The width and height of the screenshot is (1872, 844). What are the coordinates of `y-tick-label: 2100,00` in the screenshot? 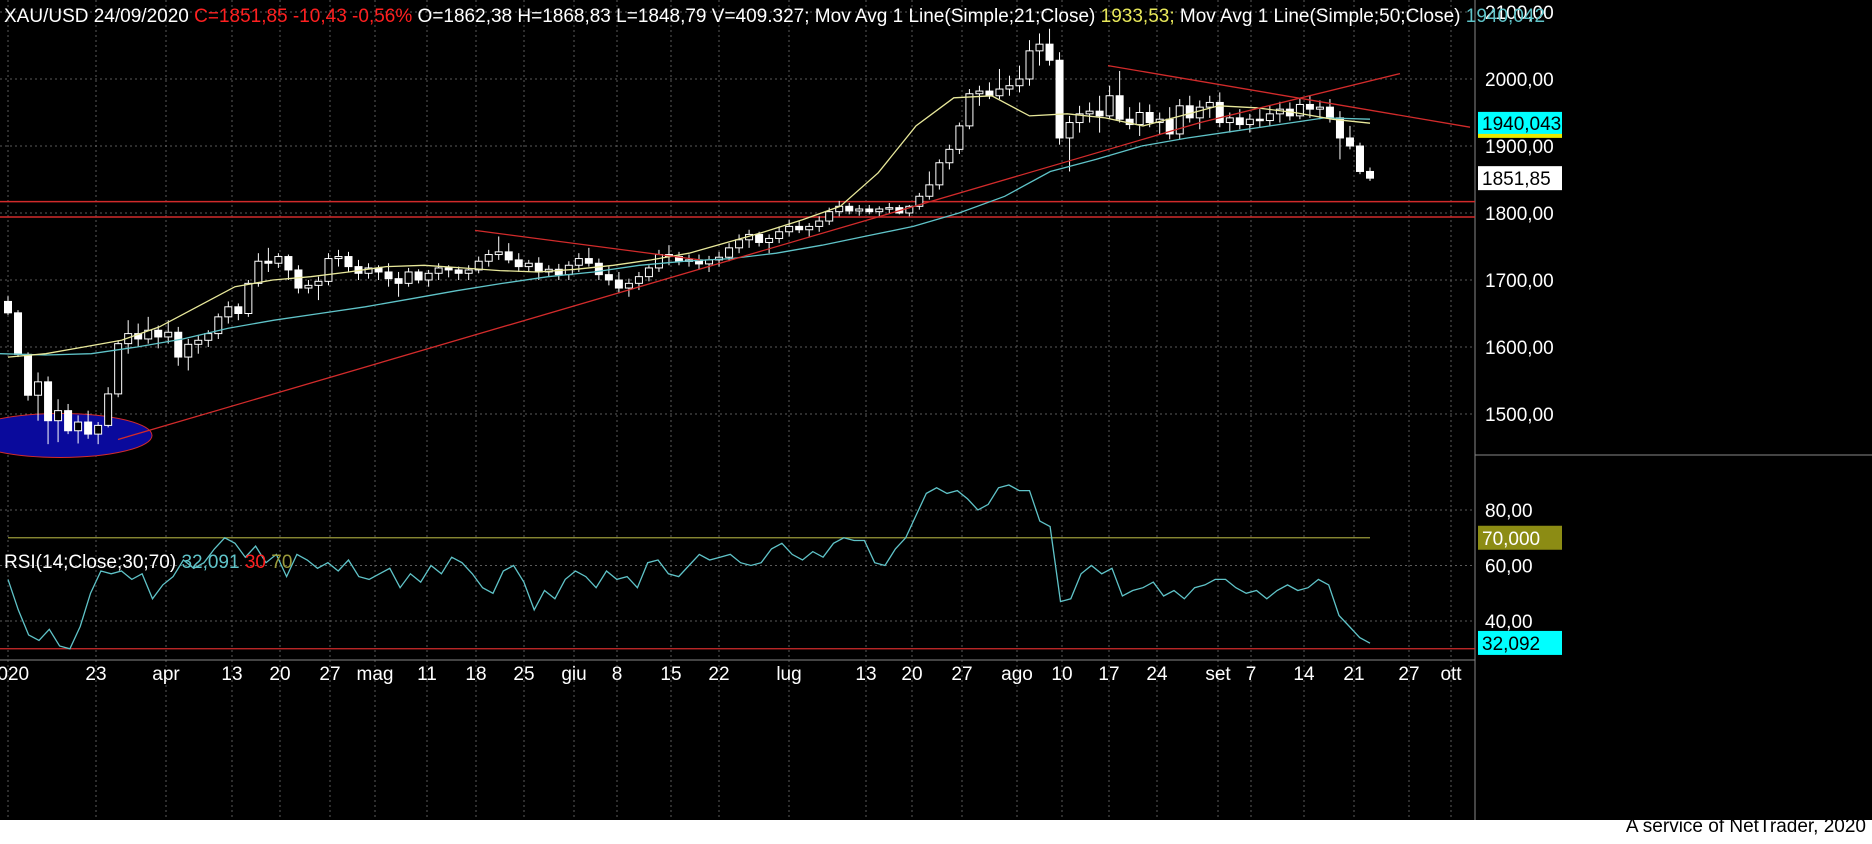 It's located at (1519, 13).